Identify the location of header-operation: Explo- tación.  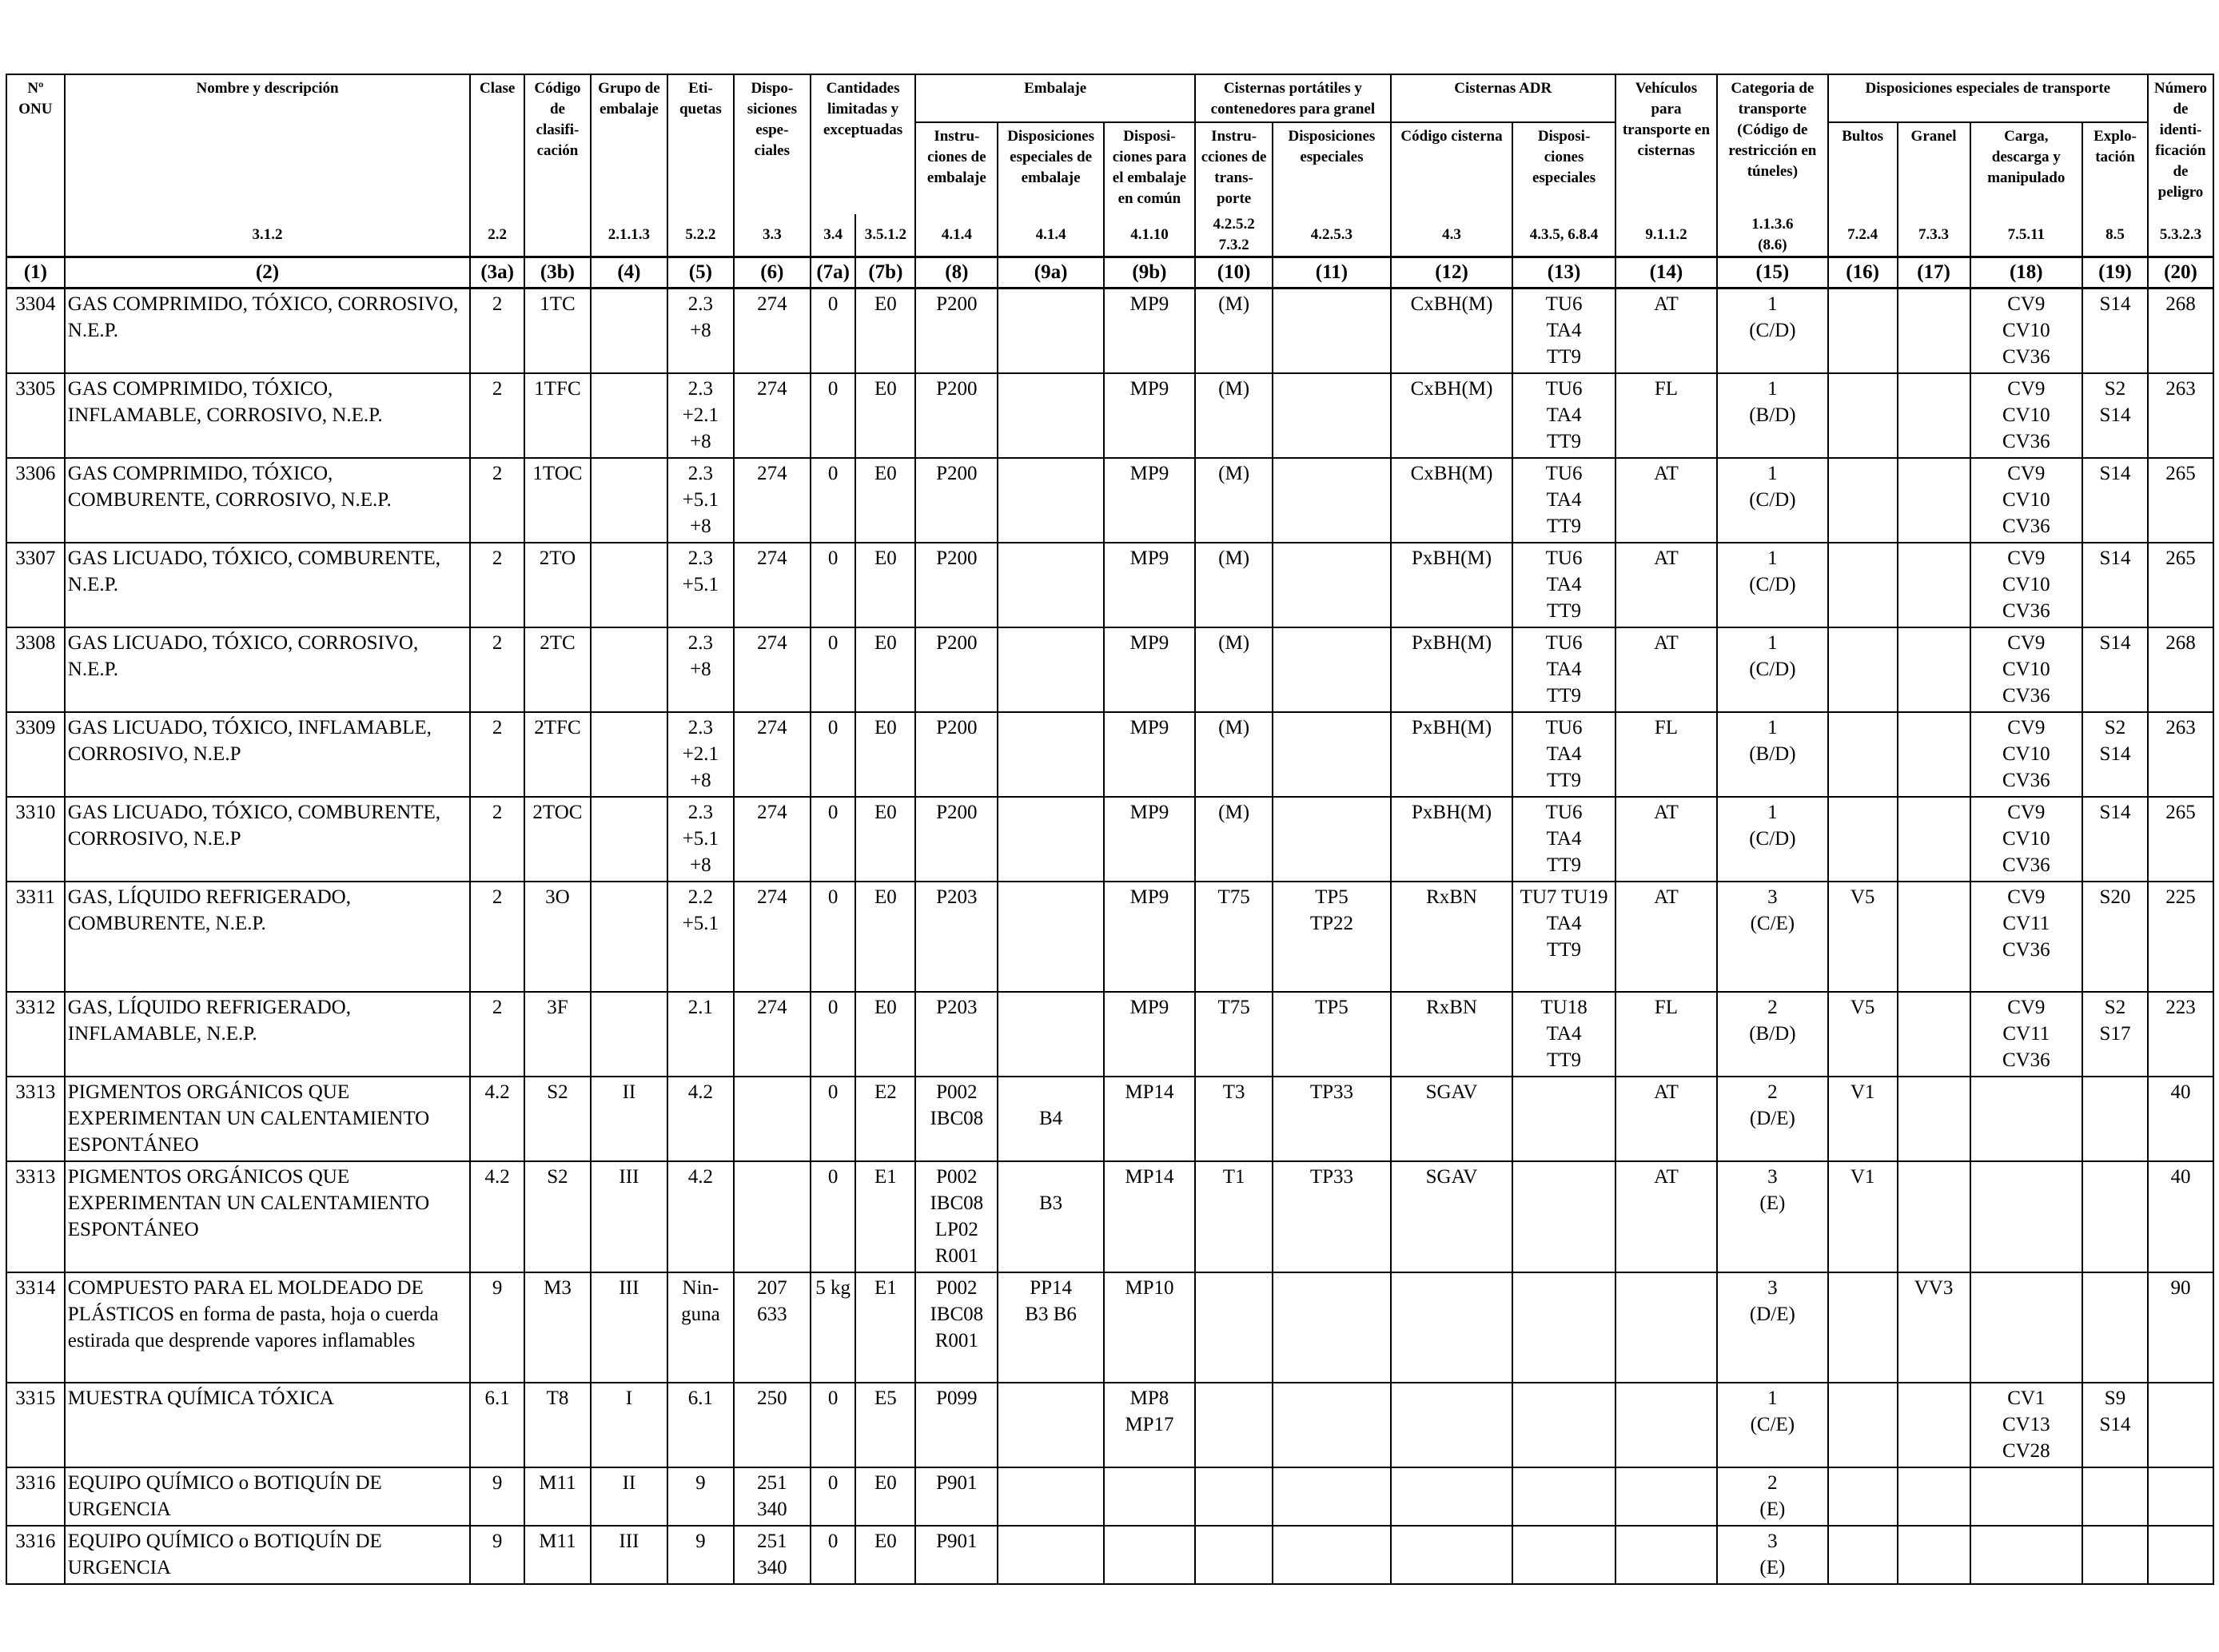
(2115, 167).